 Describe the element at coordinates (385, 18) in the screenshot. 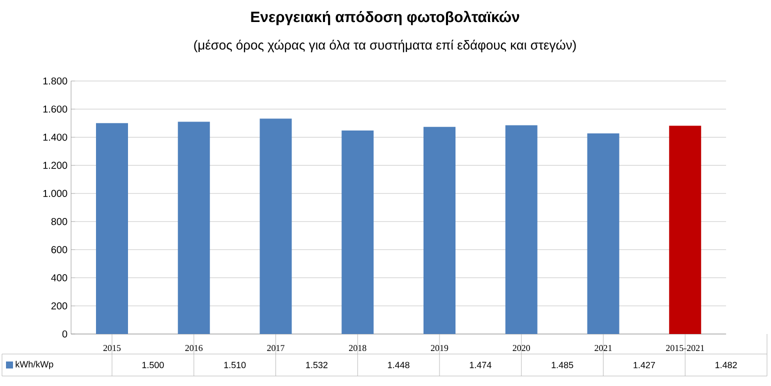

I see `chart-title: Ενεργειακή απόδοση φωτοβολταϊκών` at that location.